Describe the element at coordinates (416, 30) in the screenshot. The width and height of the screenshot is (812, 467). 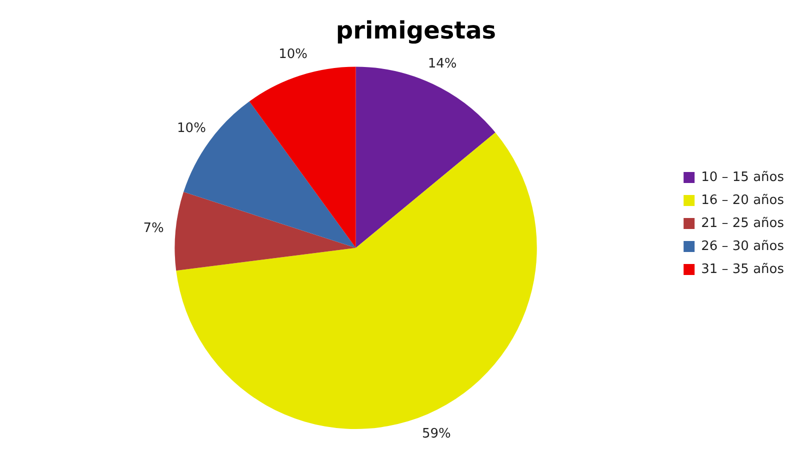
I see `chart-title: primigestas` at that location.